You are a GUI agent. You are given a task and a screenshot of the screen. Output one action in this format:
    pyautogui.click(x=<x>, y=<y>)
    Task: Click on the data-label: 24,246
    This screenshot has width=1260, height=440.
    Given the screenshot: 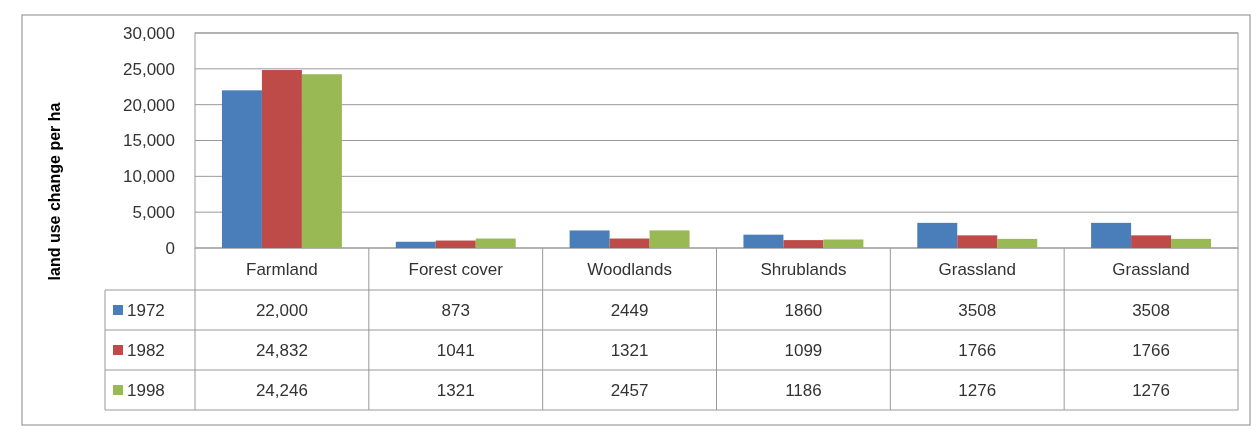 What is the action you would take?
    pyautogui.click(x=281, y=390)
    